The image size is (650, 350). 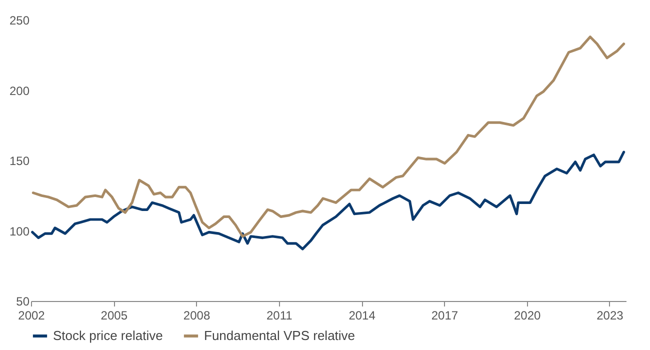 I want to click on legend-label: Fundamental VPS relative, so click(x=280, y=335).